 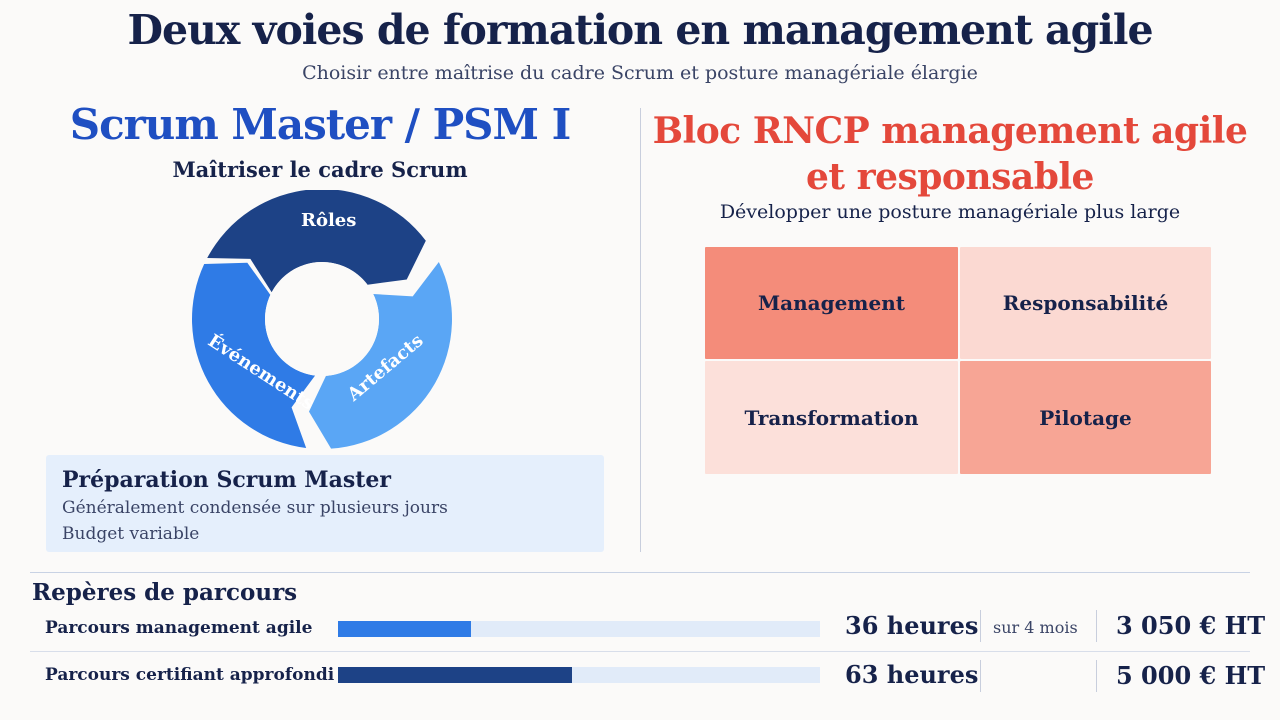 What do you see at coordinates (254, 355) in the screenshot?
I see `cycle-segment-evenements` at bounding box center [254, 355].